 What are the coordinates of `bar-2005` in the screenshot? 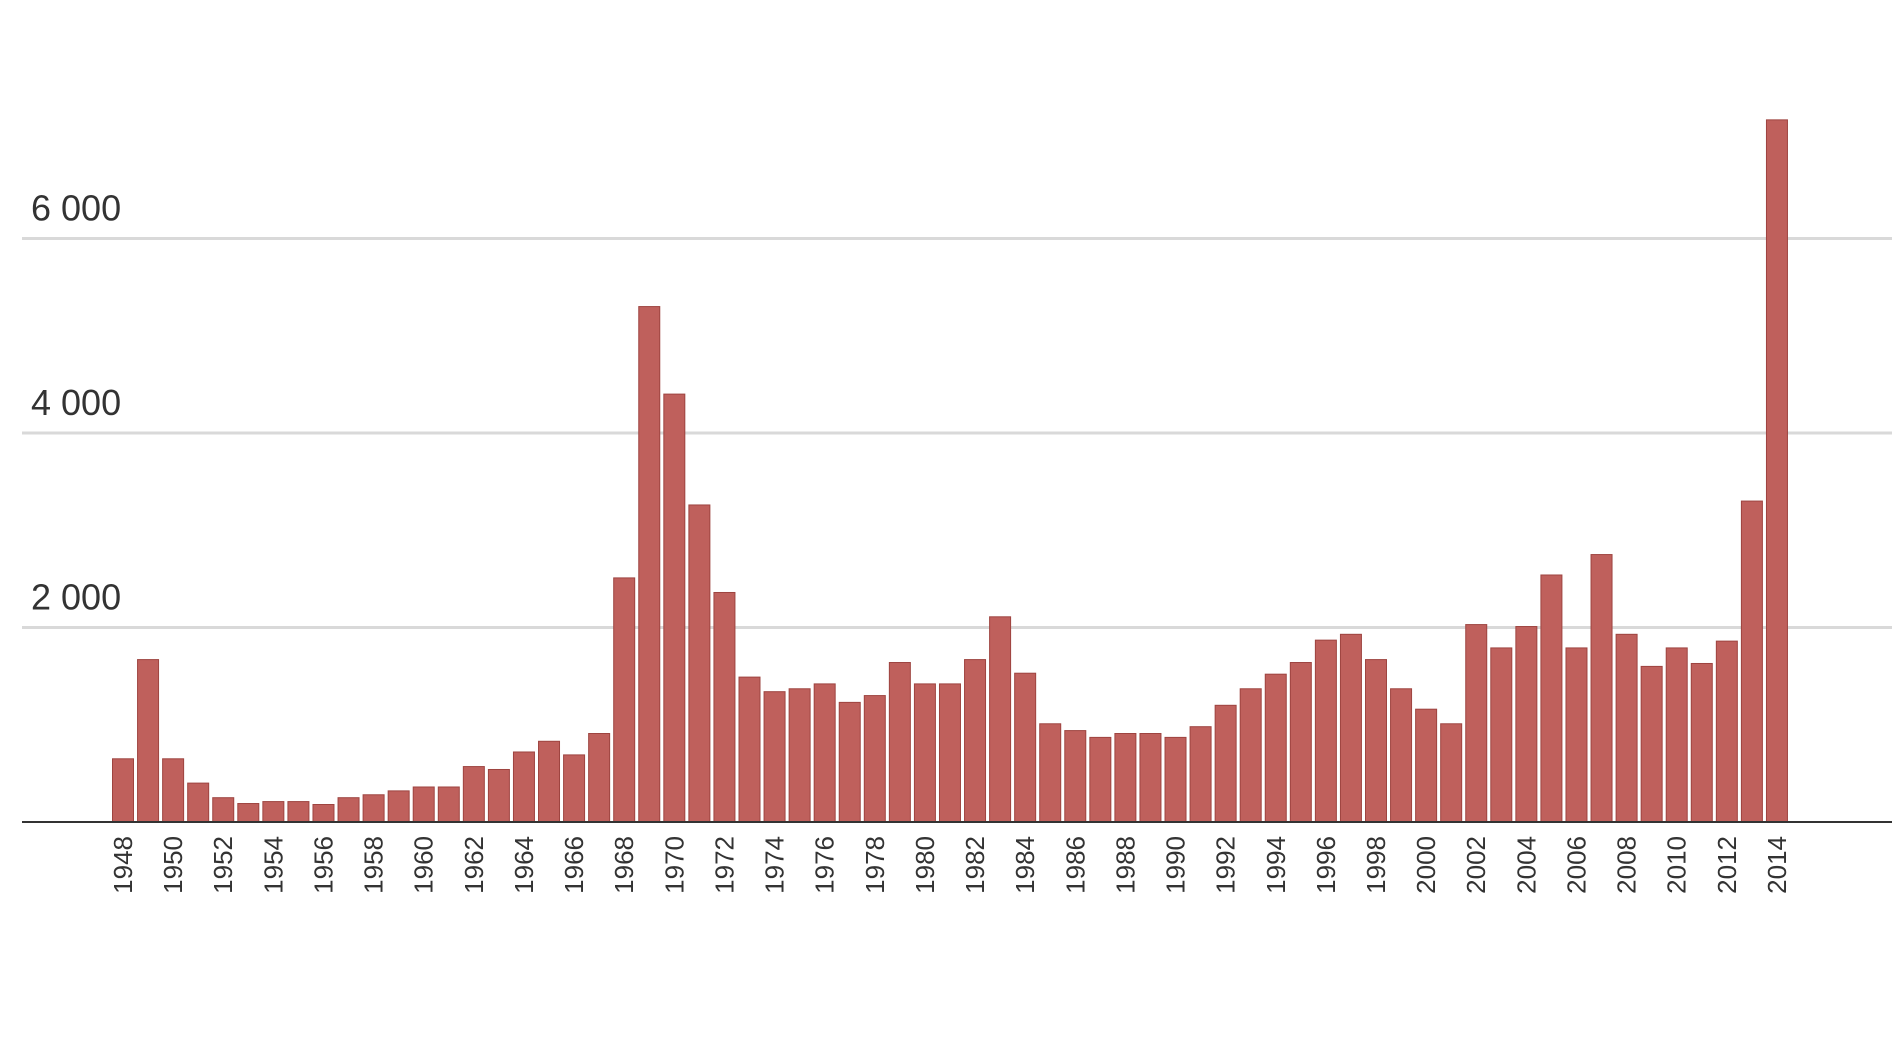 It's located at (1551, 698).